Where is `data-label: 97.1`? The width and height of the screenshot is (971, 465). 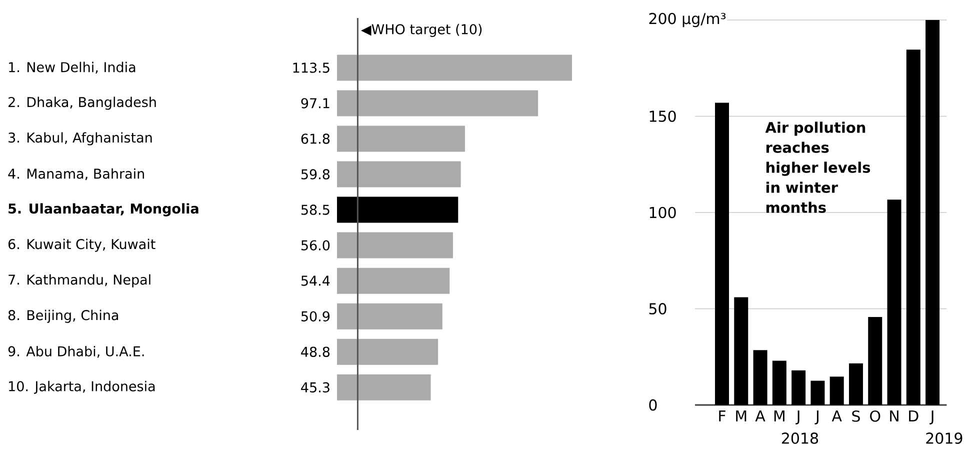 data-label: 97.1 is located at coordinates (315, 103).